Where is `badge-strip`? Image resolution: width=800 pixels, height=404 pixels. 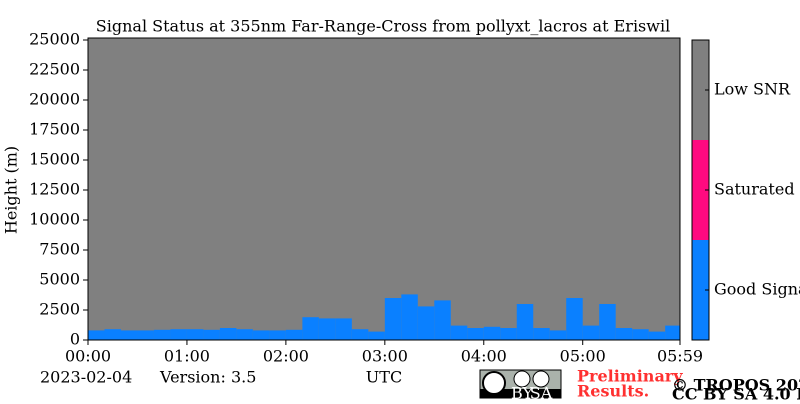 badge-strip is located at coordinates (520, 393).